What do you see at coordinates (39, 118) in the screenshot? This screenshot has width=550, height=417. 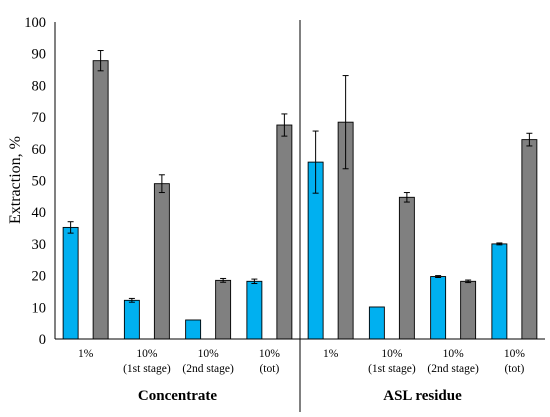 I see `y-tick-label: 70` at bounding box center [39, 118].